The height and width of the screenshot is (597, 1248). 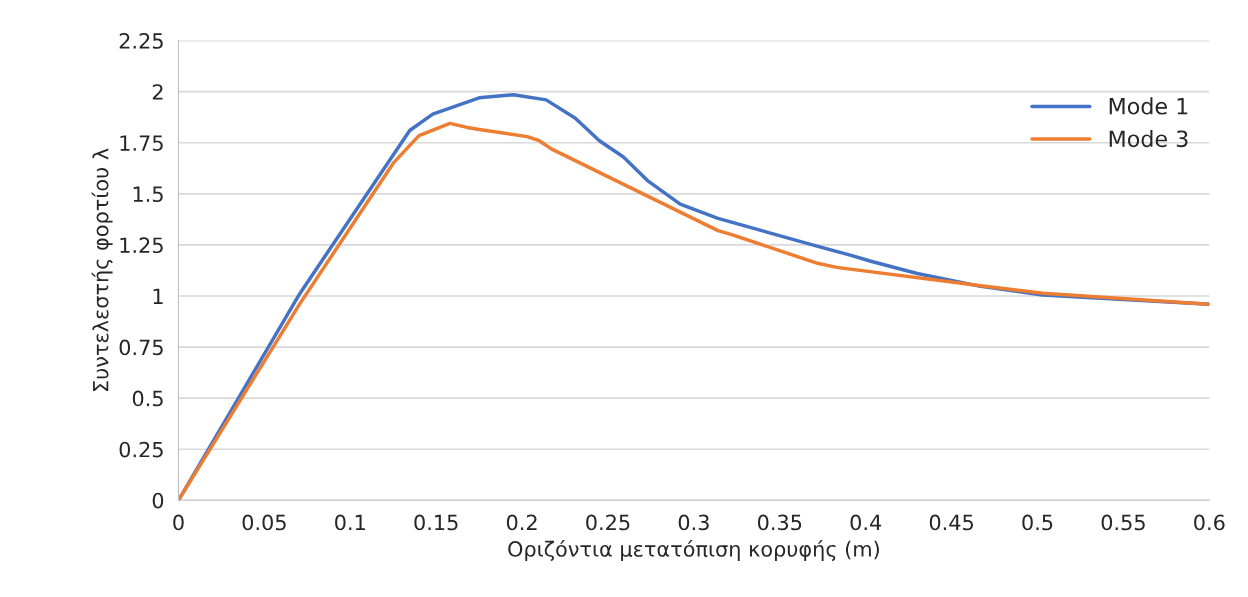 What do you see at coordinates (157, 92) in the screenshot?
I see `y-tick-label: 2` at bounding box center [157, 92].